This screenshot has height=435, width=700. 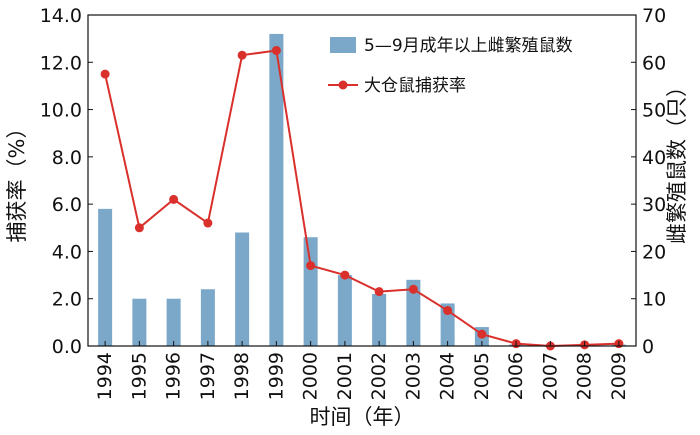 What do you see at coordinates (208, 223) in the screenshot?
I see `line-point-1997` at bounding box center [208, 223].